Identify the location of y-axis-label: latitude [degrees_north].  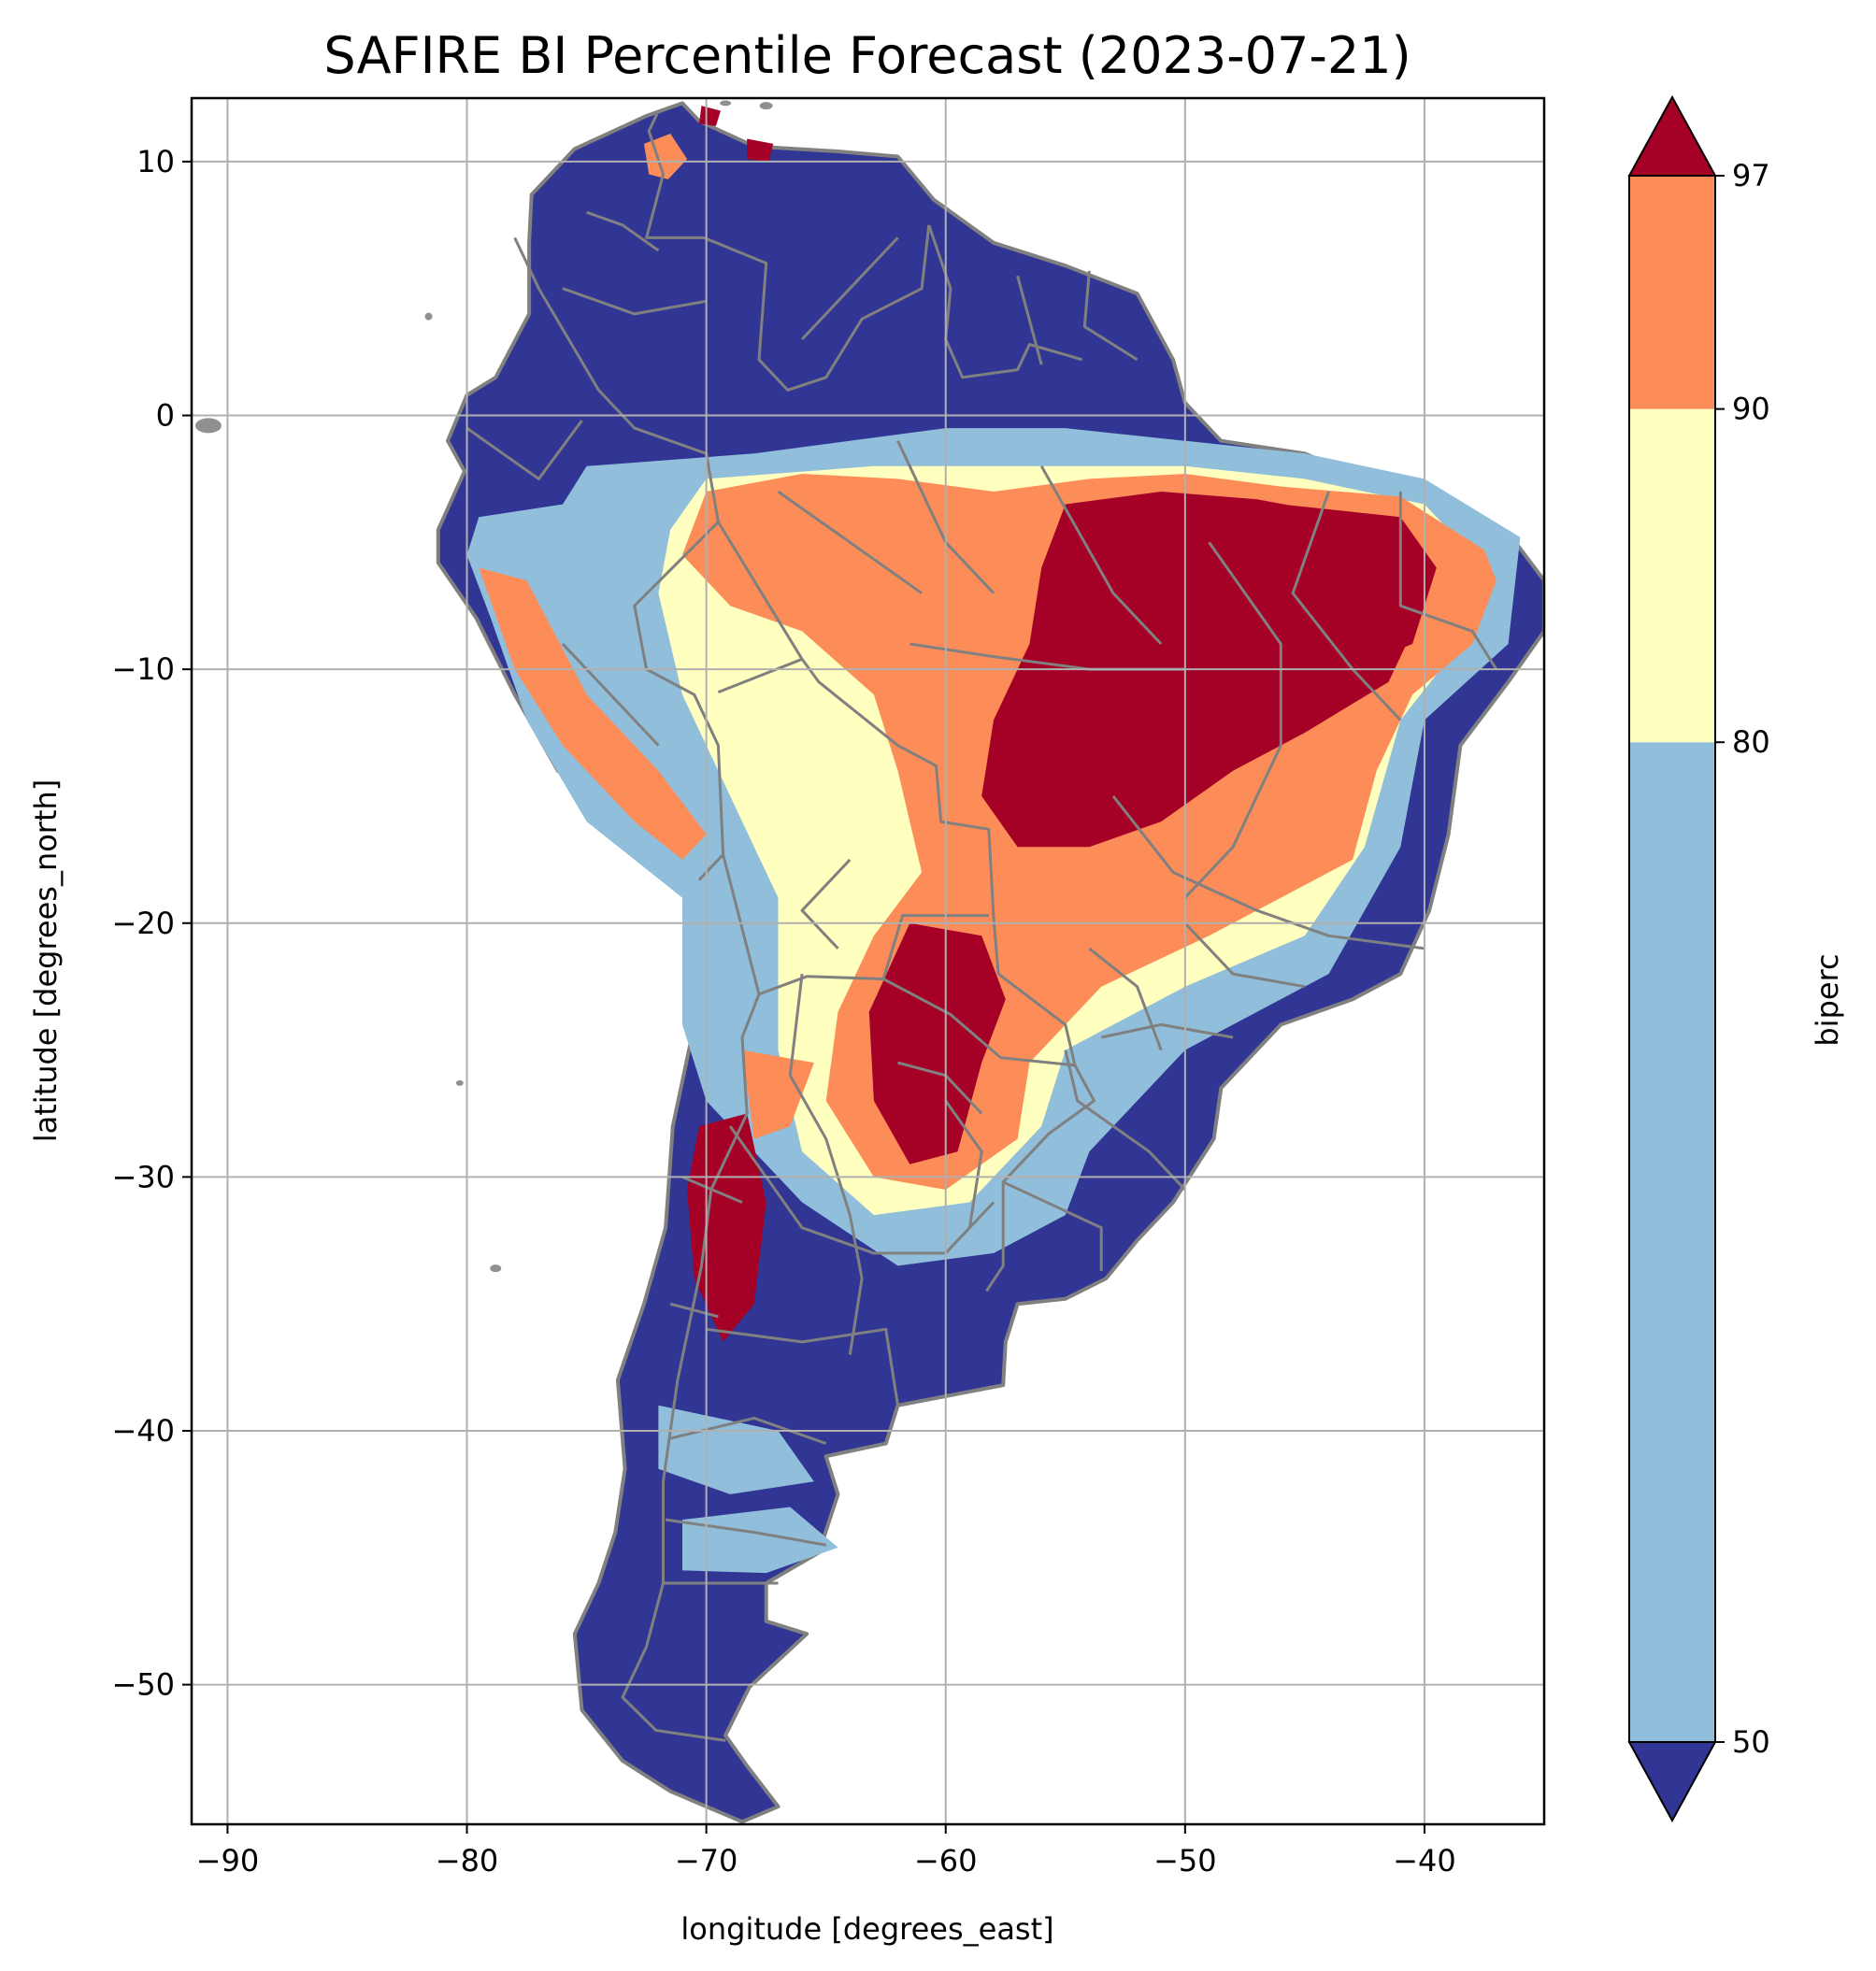
(46, 961).